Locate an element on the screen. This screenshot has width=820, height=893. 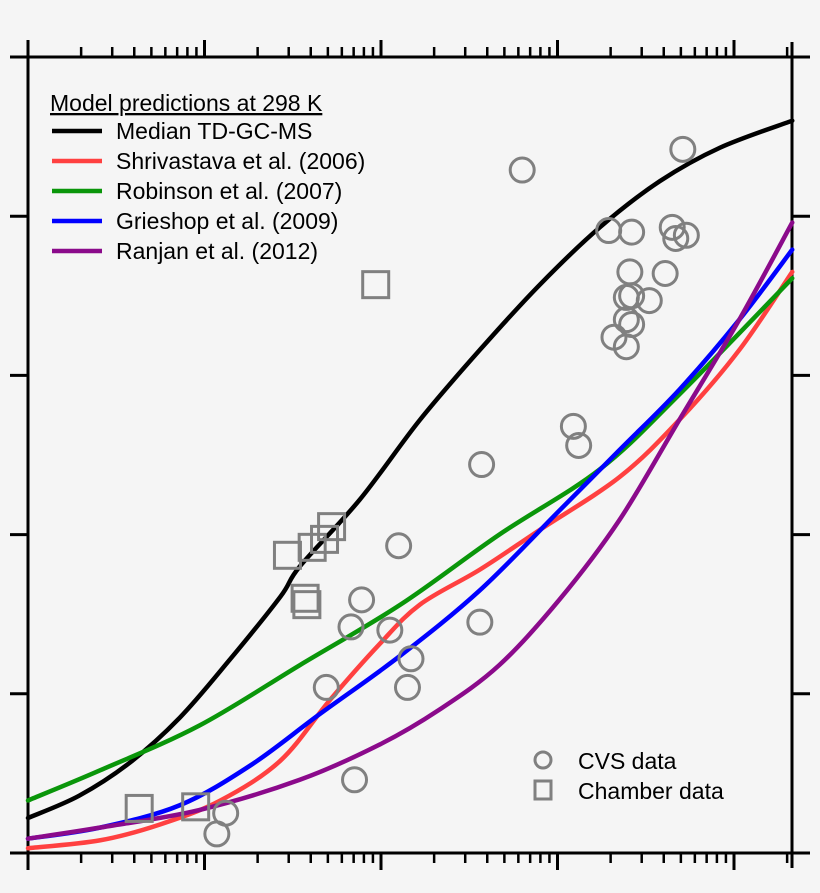
legend-label-chamber: Chamber data is located at coordinates (651, 791).